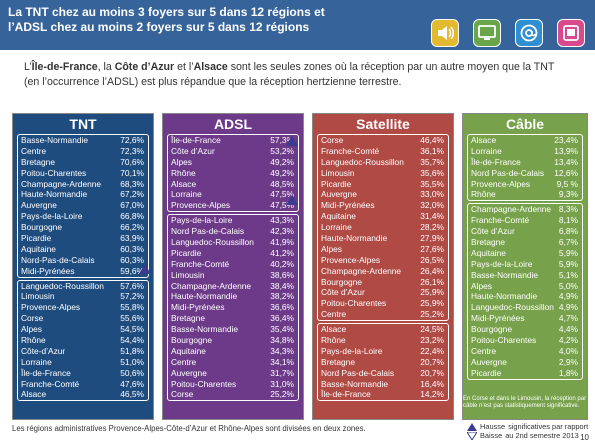 The image size is (595, 448). What do you see at coordinates (432, 183) in the screenshot?
I see `region-value: 35,5%` at bounding box center [432, 183].